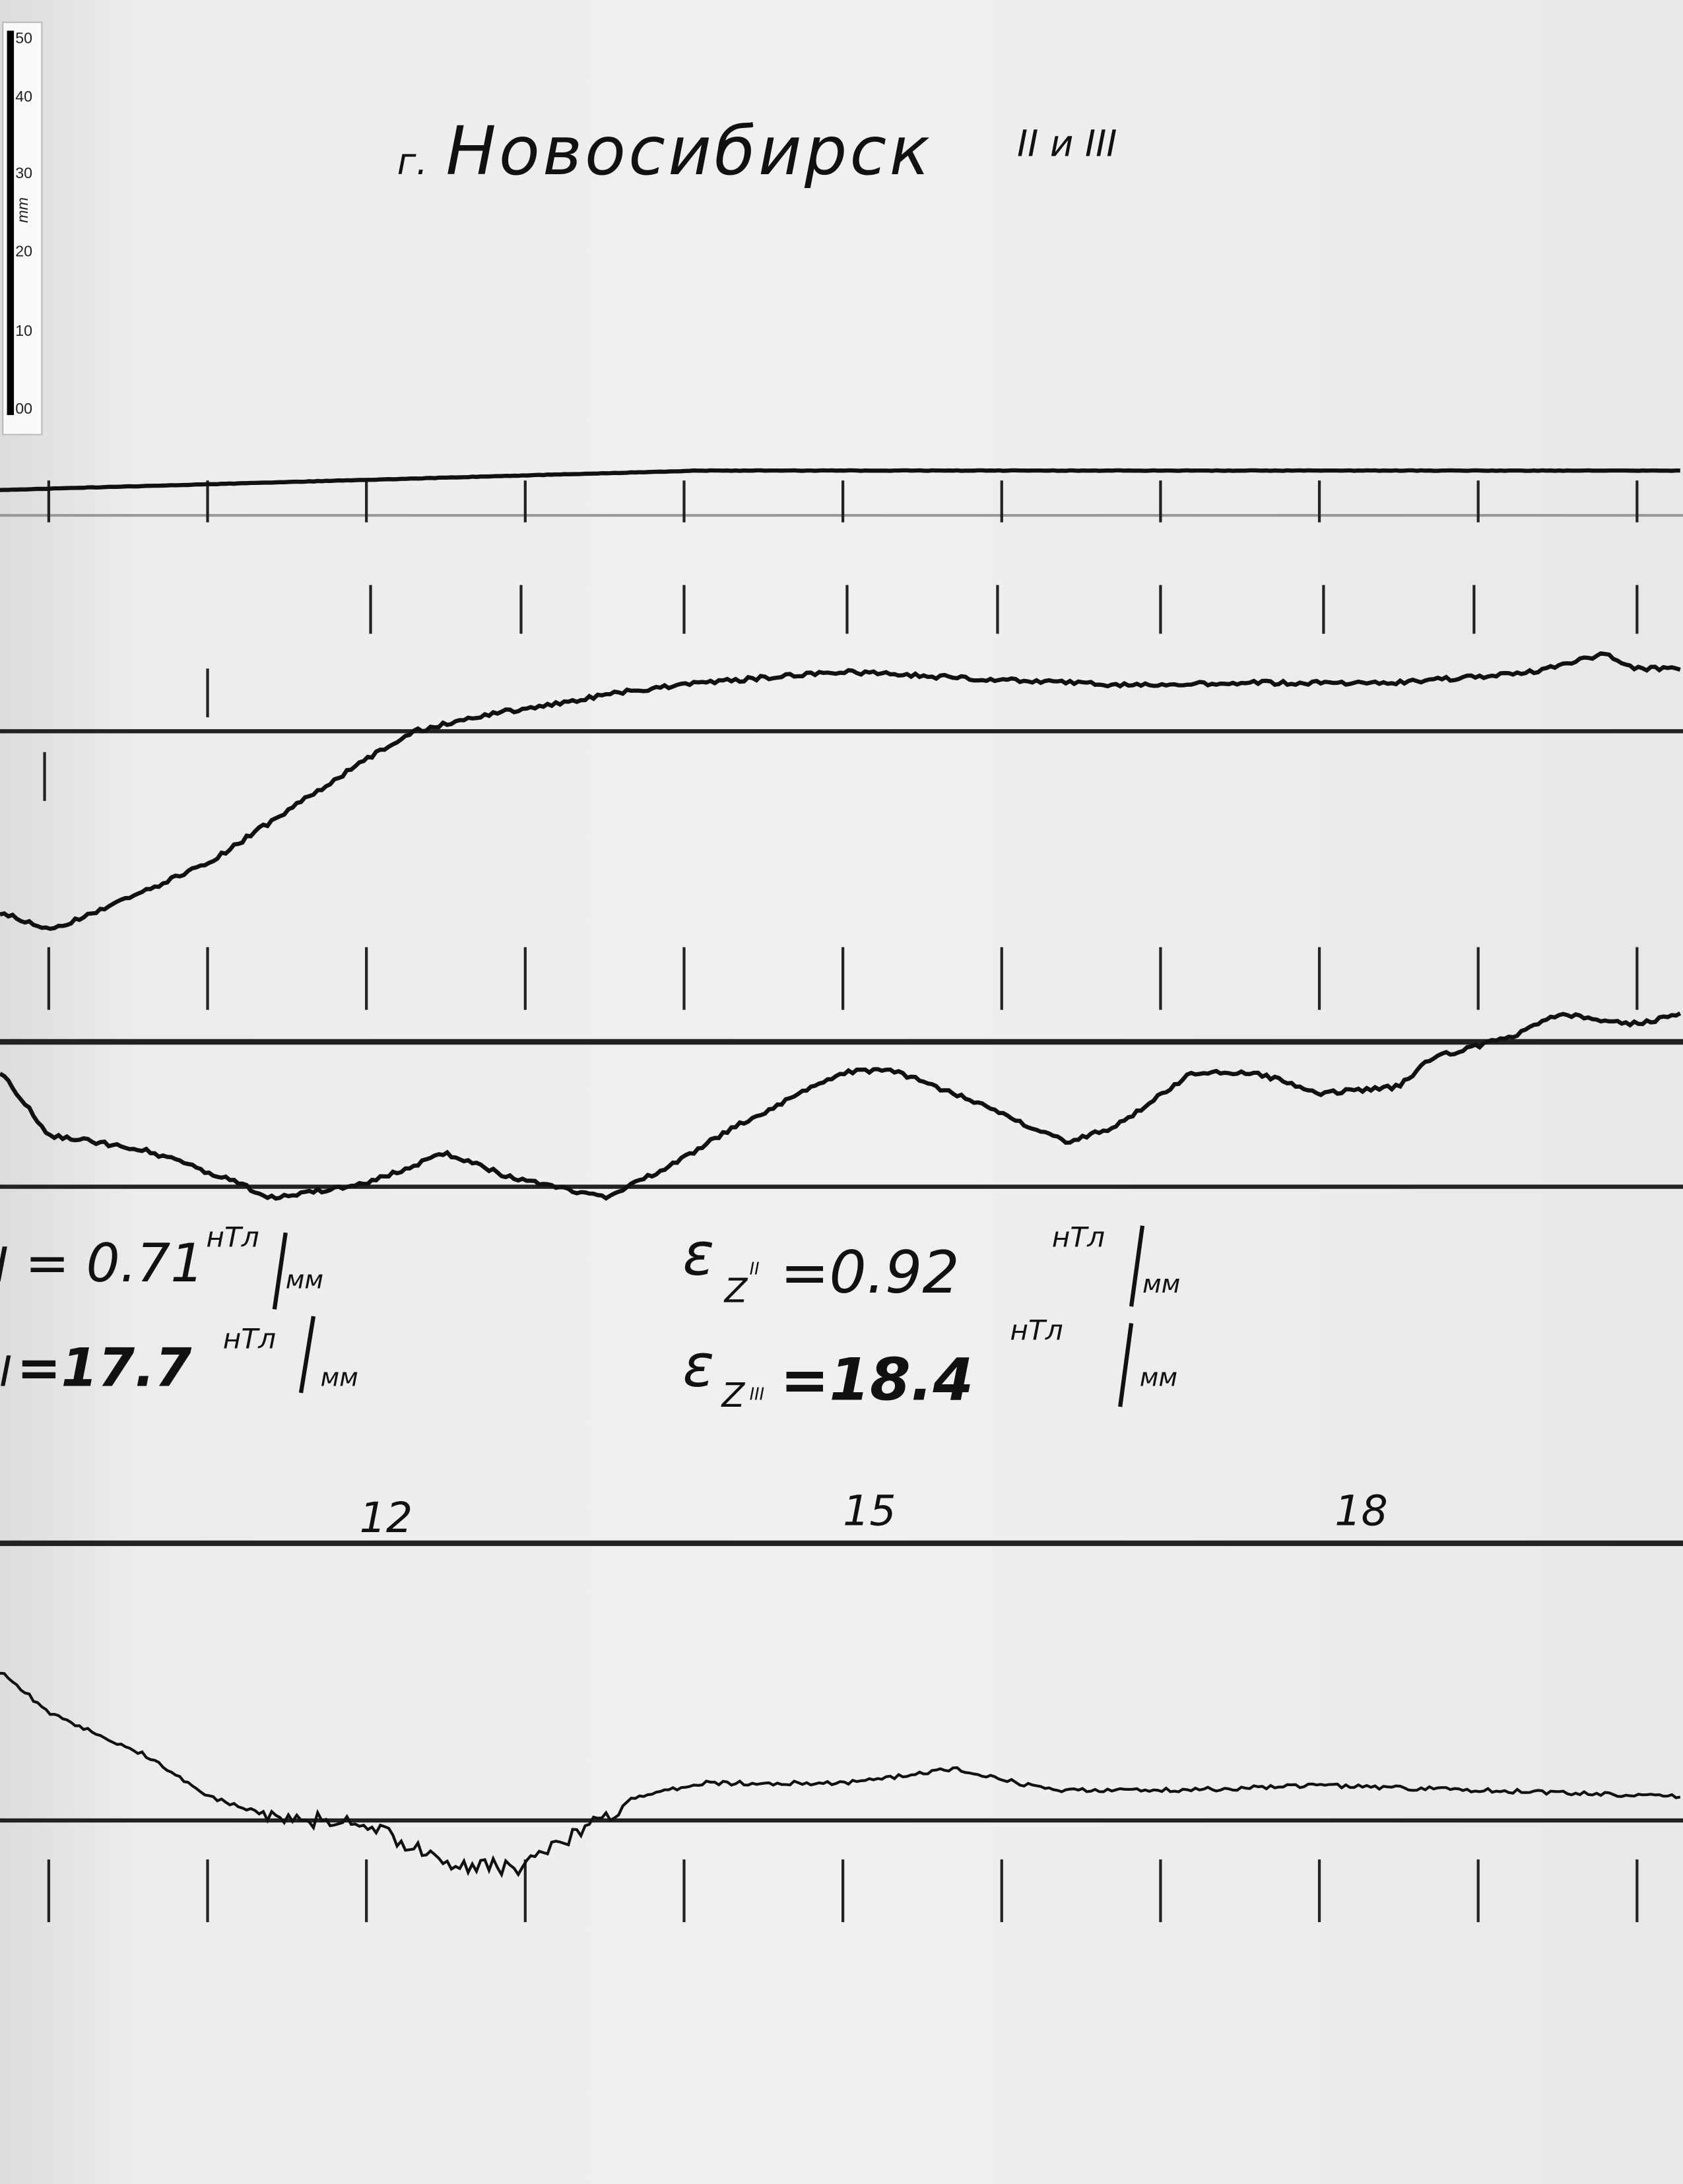 The image size is (1683, 2184). Describe the element at coordinates (24, 250) in the screenshot. I see `ruler-tick-20: 20` at that location.